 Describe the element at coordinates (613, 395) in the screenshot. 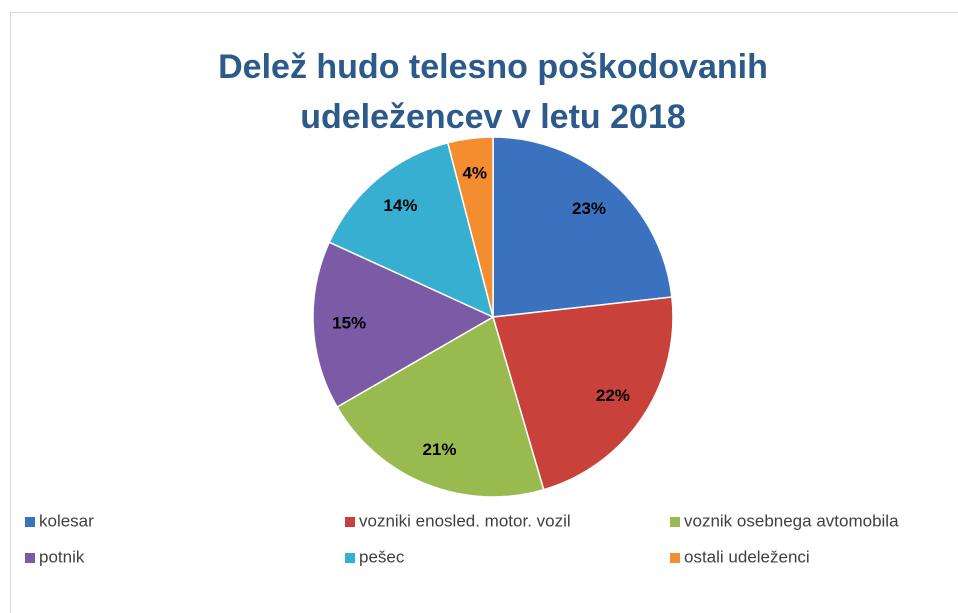

I see `data-label: 22%` at that location.